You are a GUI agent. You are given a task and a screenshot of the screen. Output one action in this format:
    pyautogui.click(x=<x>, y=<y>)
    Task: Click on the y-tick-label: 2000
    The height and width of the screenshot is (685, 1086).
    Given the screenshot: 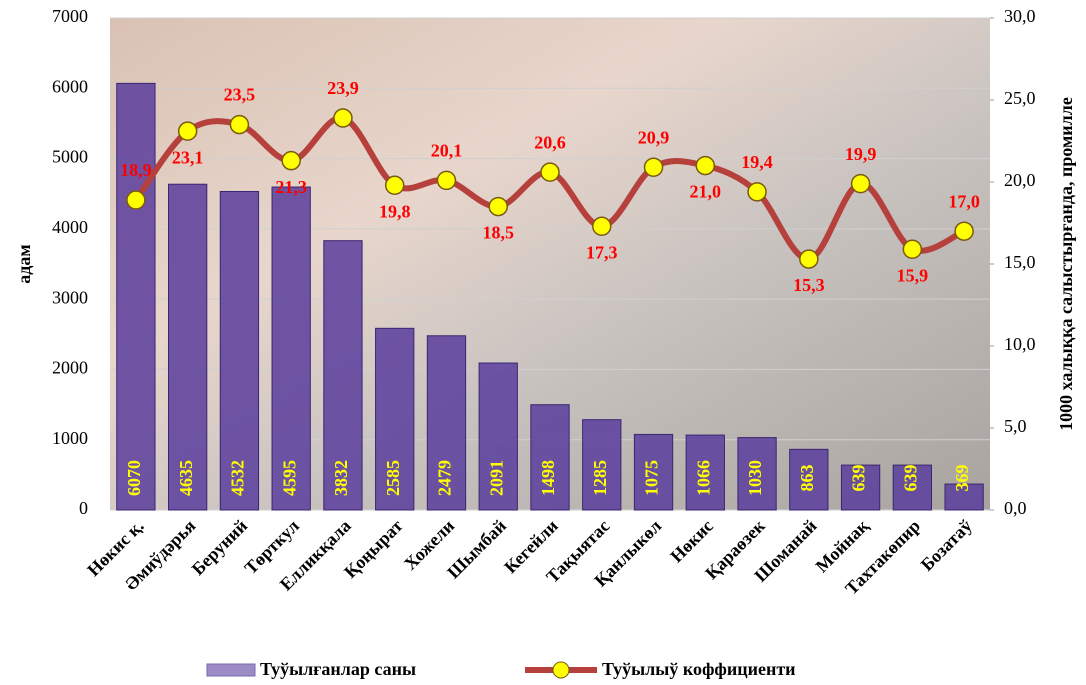 What is the action you would take?
    pyautogui.click(x=70, y=368)
    